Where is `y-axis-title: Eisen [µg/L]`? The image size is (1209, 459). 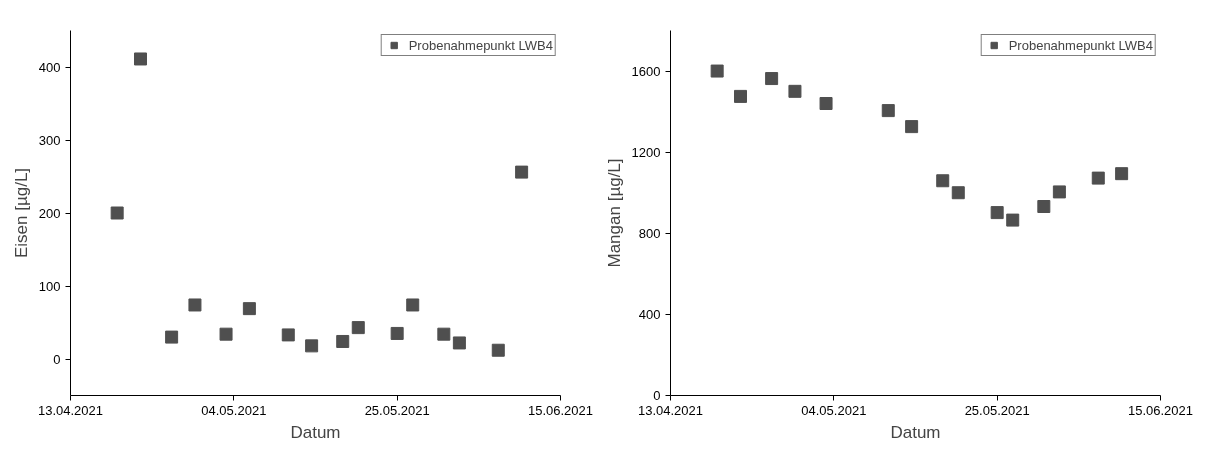 y-axis-title: Eisen [µg/L] is located at coordinates (21, 213).